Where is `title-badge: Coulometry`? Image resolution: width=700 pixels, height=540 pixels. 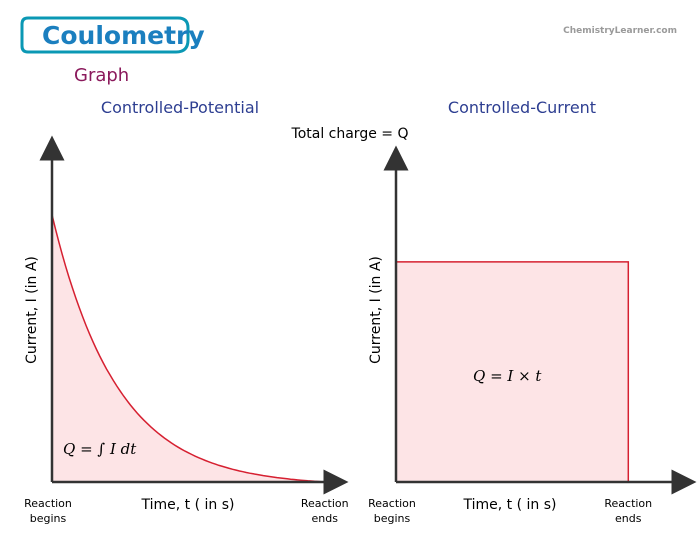 title-badge: Coulometry is located at coordinates (112, 35).